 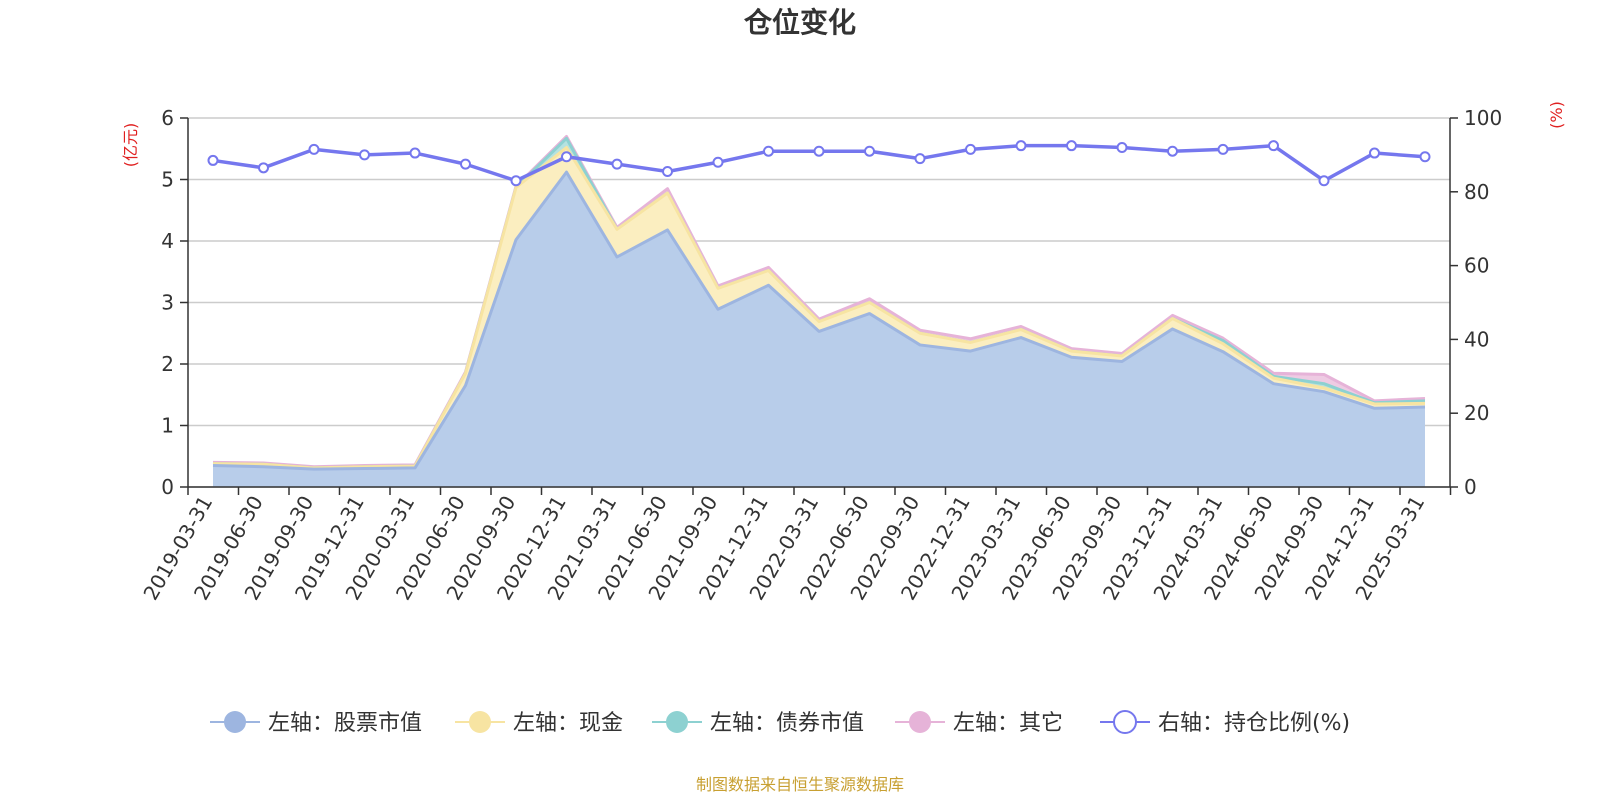 What do you see at coordinates (167, 364) in the screenshot?
I see `left-axis-tick-label: 2` at bounding box center [167, 364].